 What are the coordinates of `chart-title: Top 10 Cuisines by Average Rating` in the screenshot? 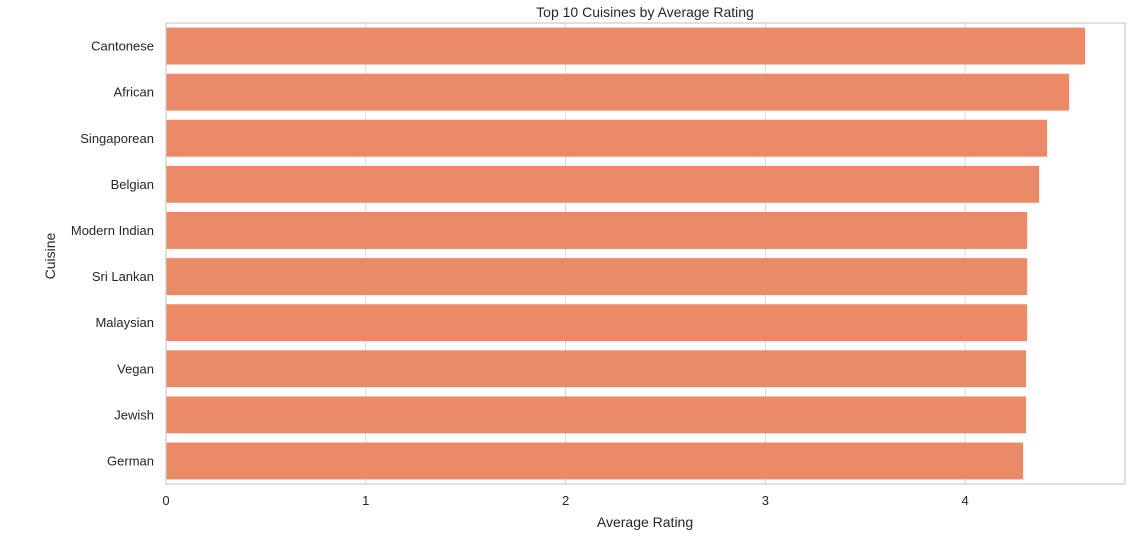 It's located at (645, 12).